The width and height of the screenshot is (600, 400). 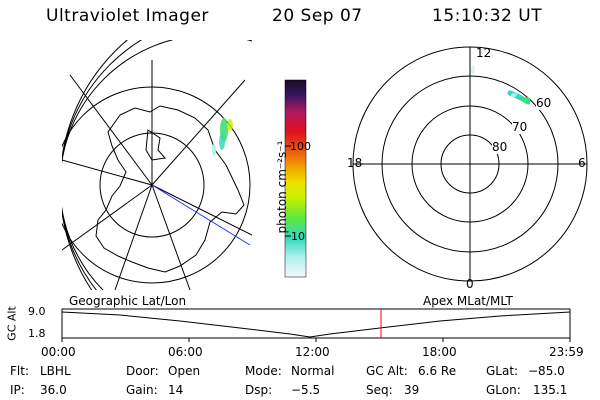 I want to click on timeline-ytick-bottom: 1.8, so click(x=37, y=333).